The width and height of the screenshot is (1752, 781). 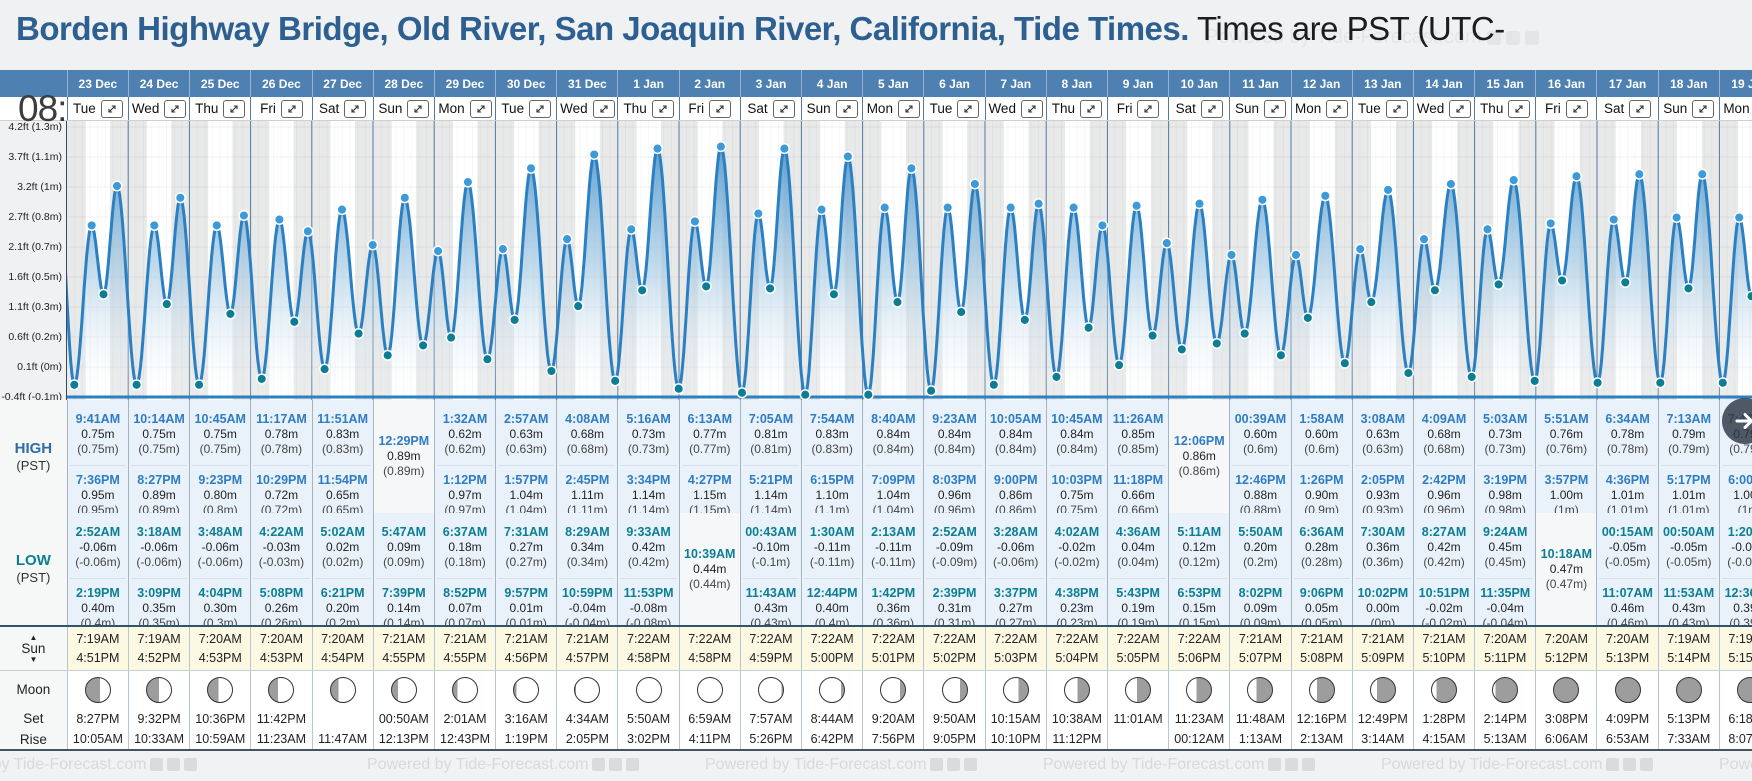 I want to click on low-tide-height-alt: (0.36m), so click(x=1383, y=562).